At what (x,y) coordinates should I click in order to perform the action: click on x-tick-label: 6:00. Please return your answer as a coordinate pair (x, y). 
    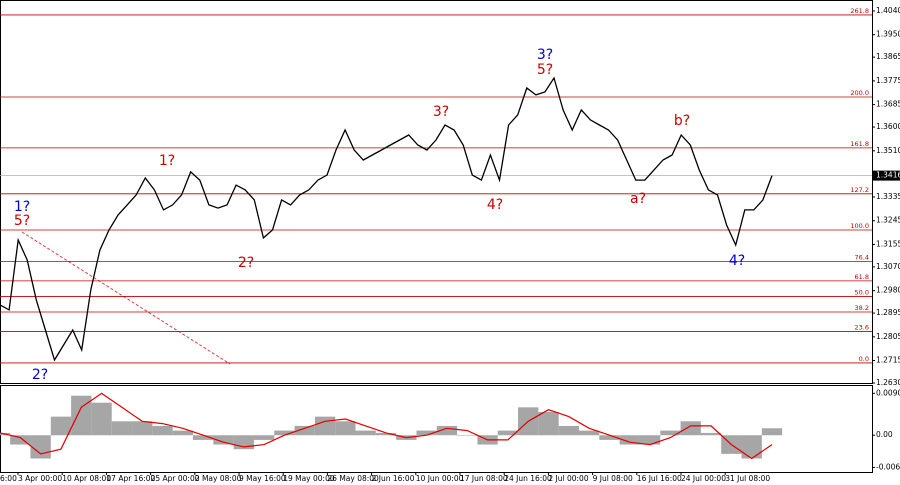
    Looking at the image, I should click on (8, 478).